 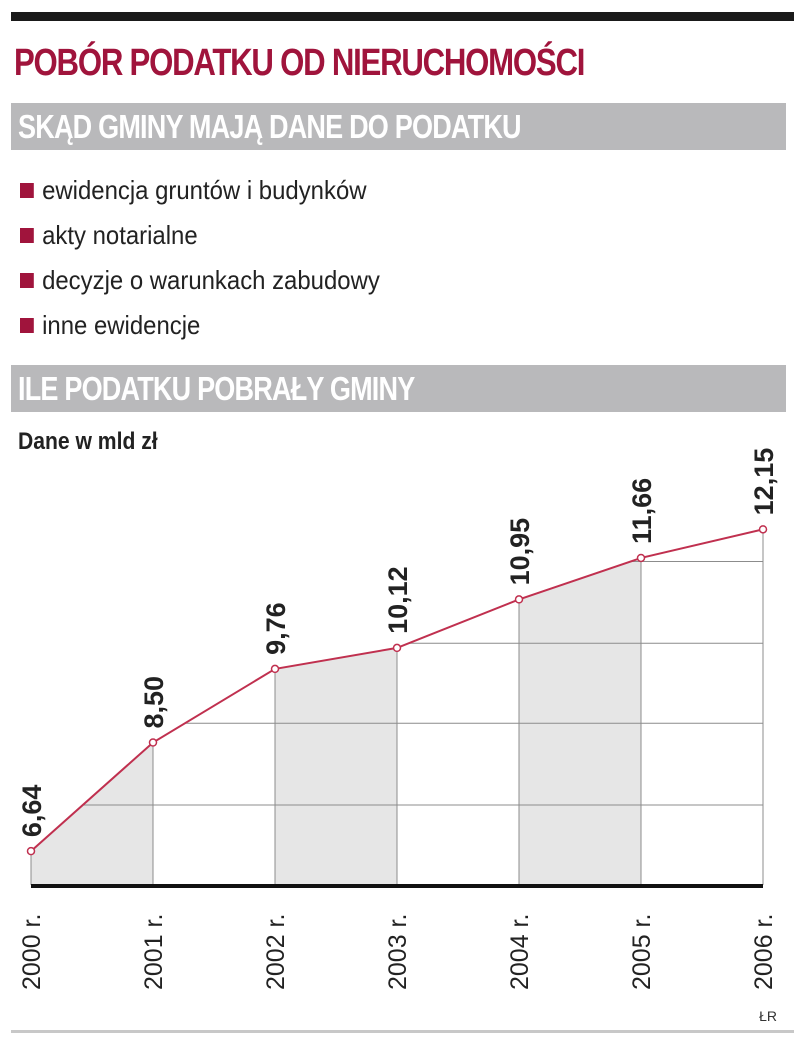 I want to click on y-axis-unit-label: Dane w mld zł, so click(x=88, y=441).